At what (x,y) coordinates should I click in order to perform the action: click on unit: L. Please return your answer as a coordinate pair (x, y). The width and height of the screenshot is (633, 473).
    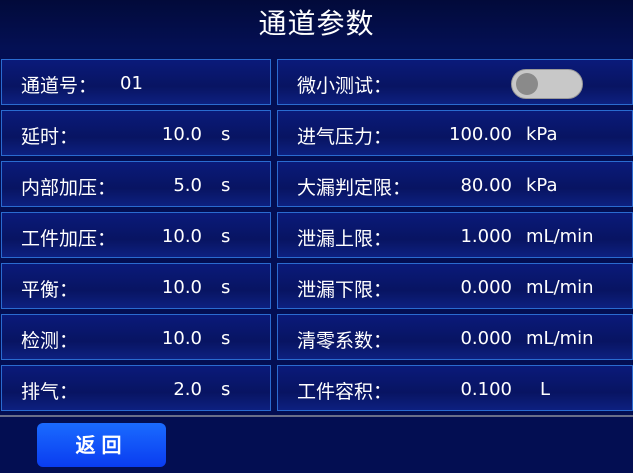
    Looking at the image, I should click on (545, 389).